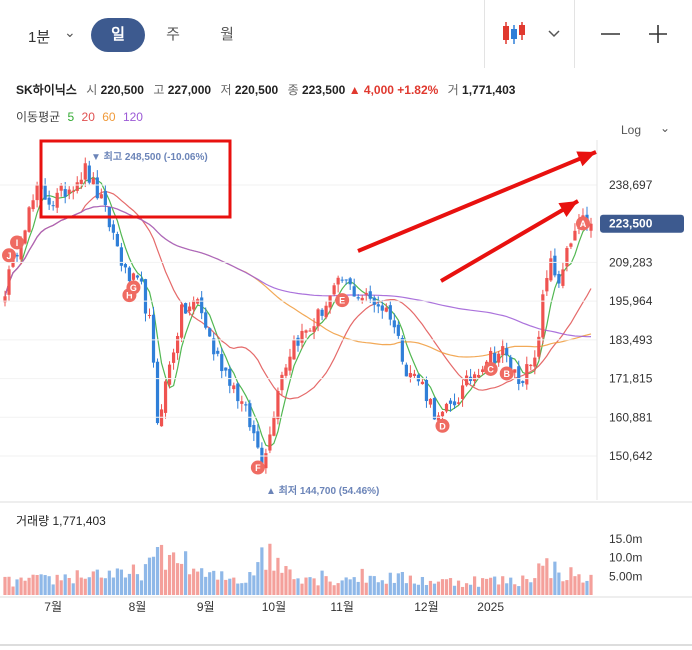 This screenshot has height=650, width=692. Describe the element at coordinates (122, 90) in the screenshot. I see `open-value: 220,500` at that location.